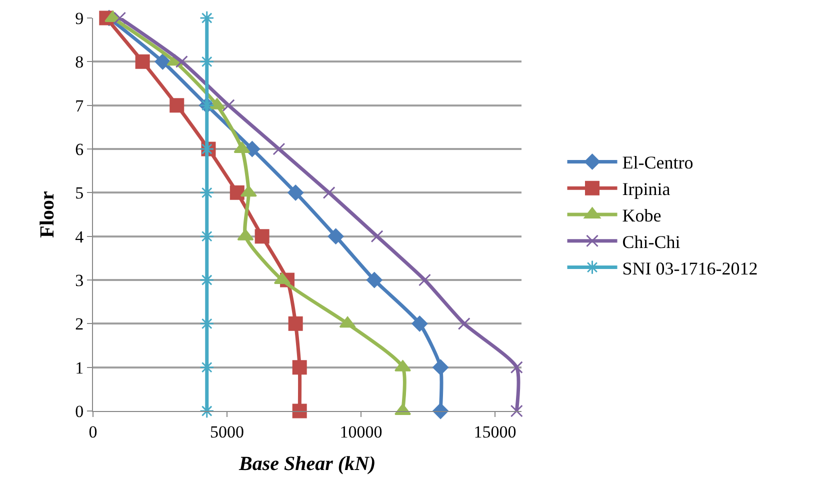 Image resolution: width=814 pixels, height=493 pixels. Describe the element at coordinates (79, 106) in the screenshot. I see `y-tick-label: 7` at that location.